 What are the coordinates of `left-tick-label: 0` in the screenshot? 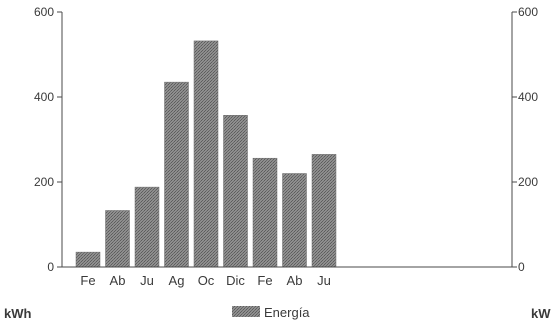 It's located at (50, 267).